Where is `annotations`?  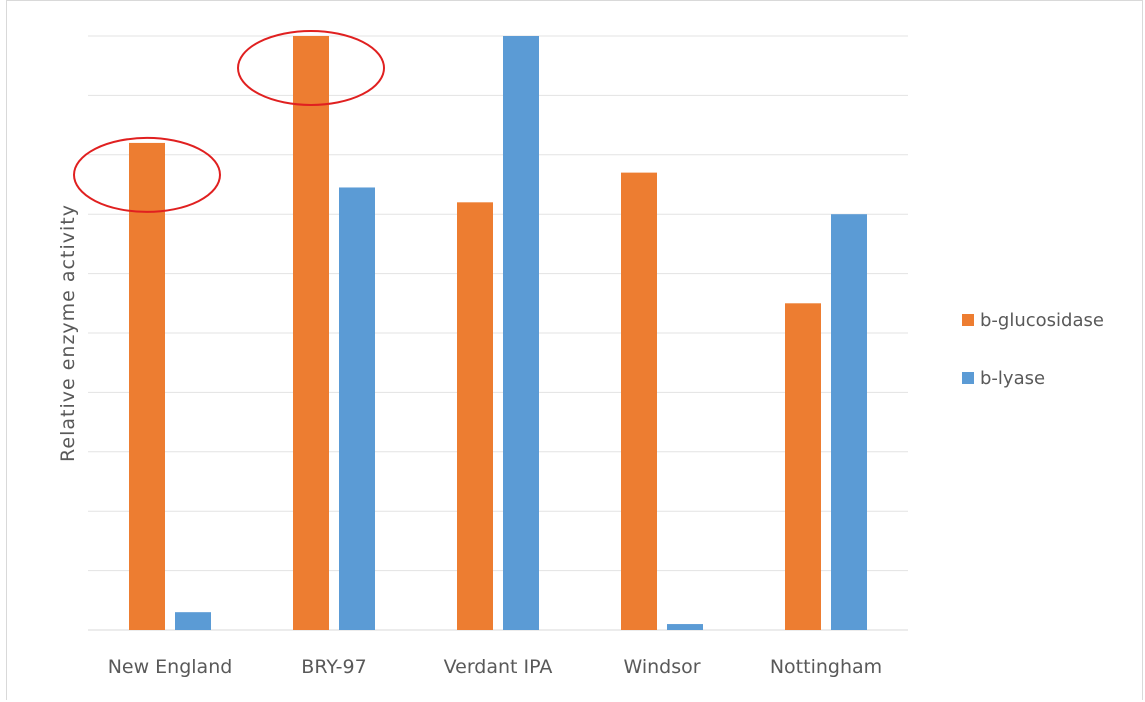
annotations is located at coordinates (229, 121).